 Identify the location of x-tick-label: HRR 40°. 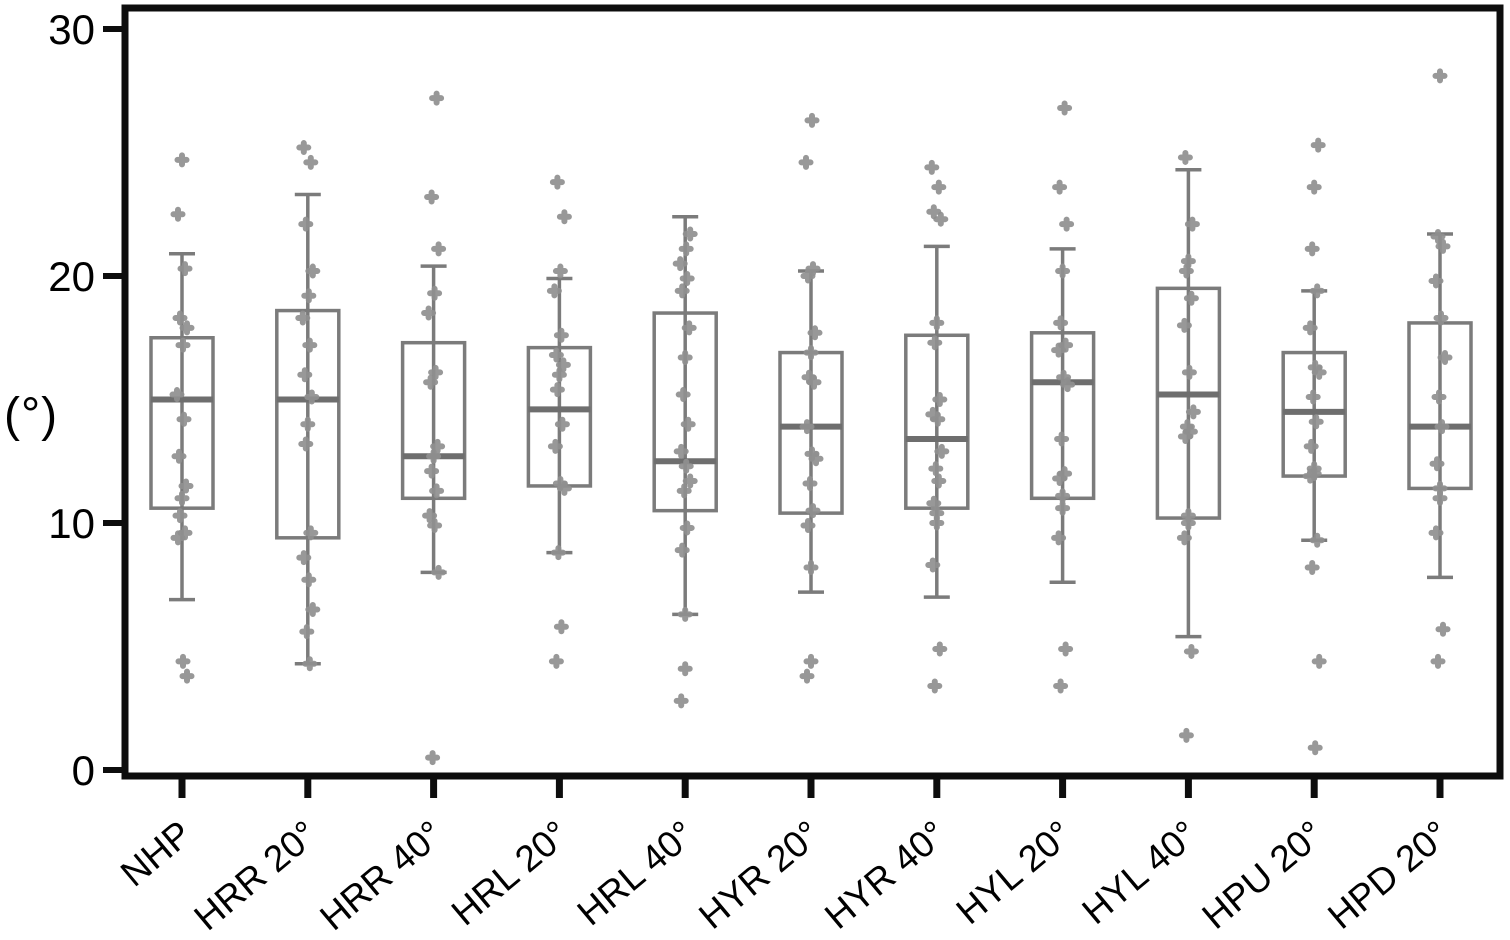
(381, 876).